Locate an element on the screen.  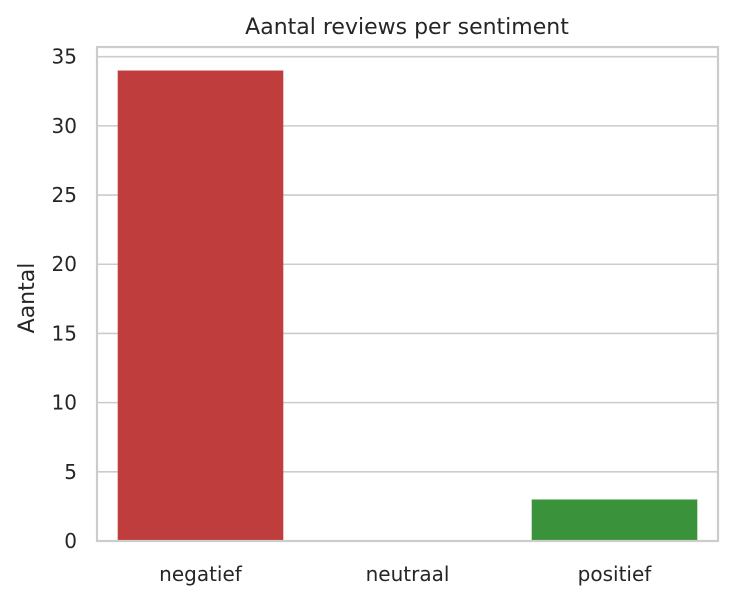
x-tick-label-neutraal: neutraal is located at coordinates (408, 574).